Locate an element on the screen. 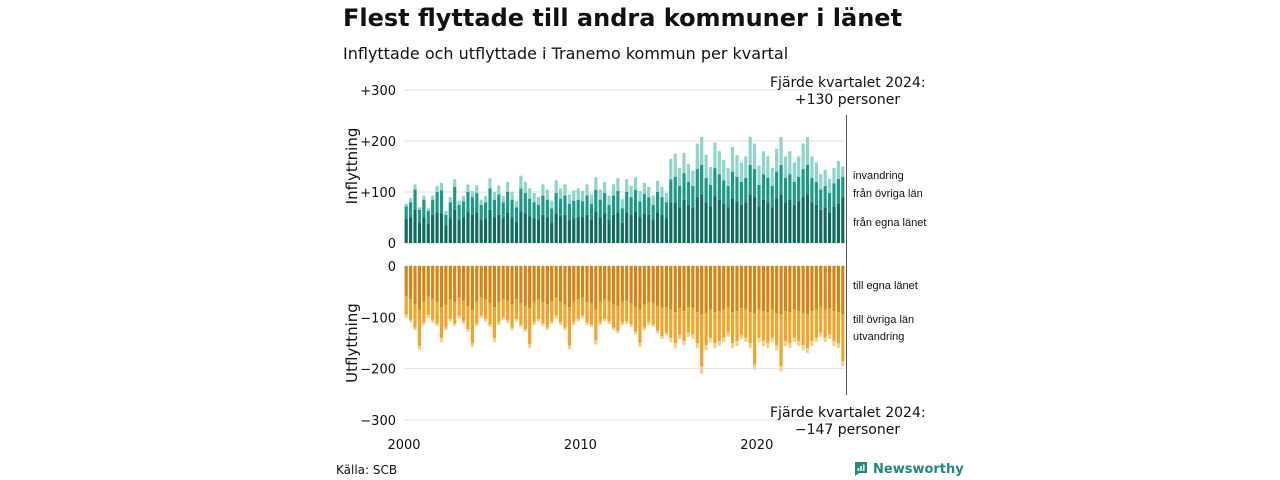  y-tick-label: 0 is located at coordinates (392, 244).